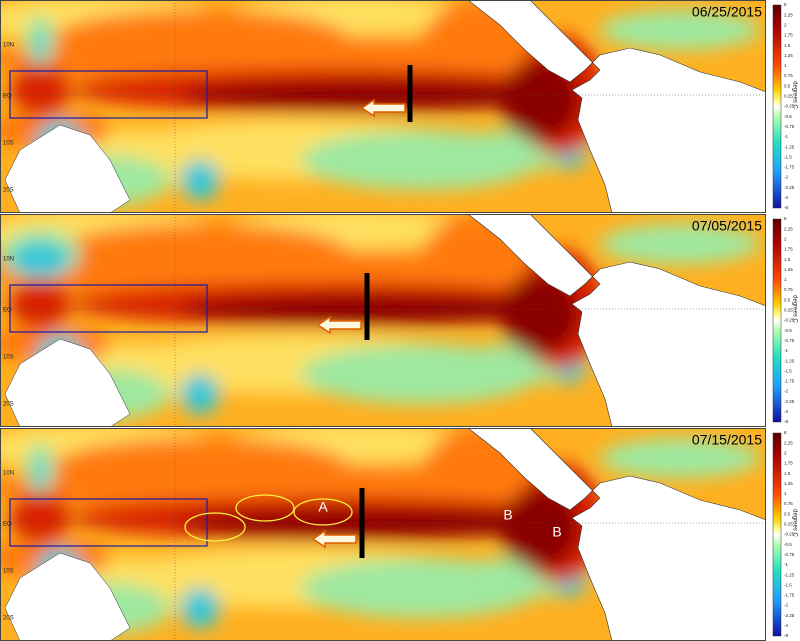 The image size is (800, 641). Describe the element at coordinates (323, 507) in the screenshot. I see `annotation: A` at that location.